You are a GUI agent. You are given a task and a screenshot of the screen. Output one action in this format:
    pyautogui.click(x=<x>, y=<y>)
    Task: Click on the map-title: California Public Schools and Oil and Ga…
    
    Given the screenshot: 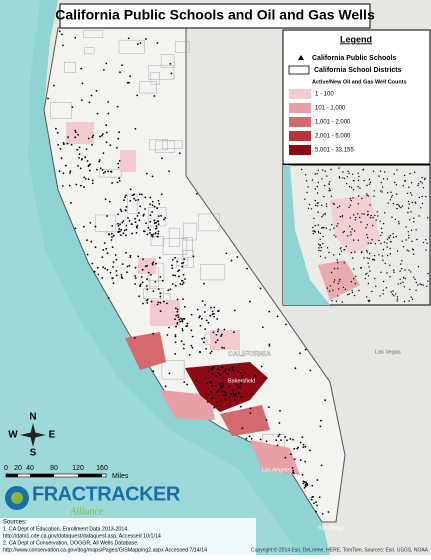 What is the action you would take?
    pyautogui.click(x=215, y=15)
    